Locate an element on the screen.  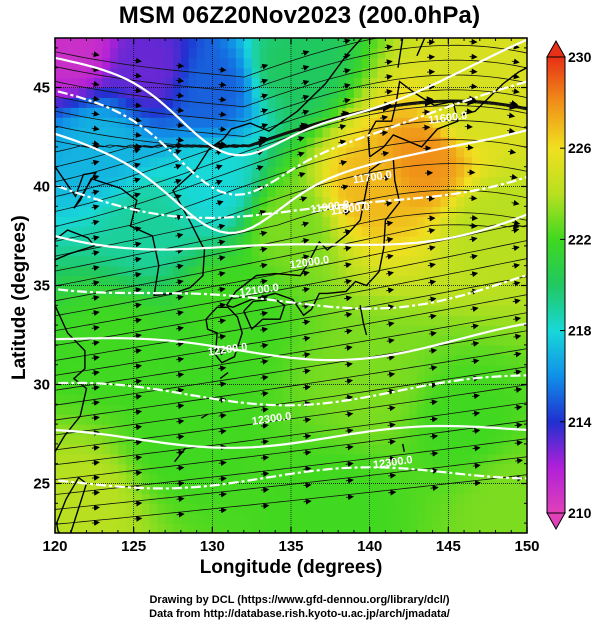
colorbar: 210 214 218 222 226 230 is located at coordinates (569, 285).